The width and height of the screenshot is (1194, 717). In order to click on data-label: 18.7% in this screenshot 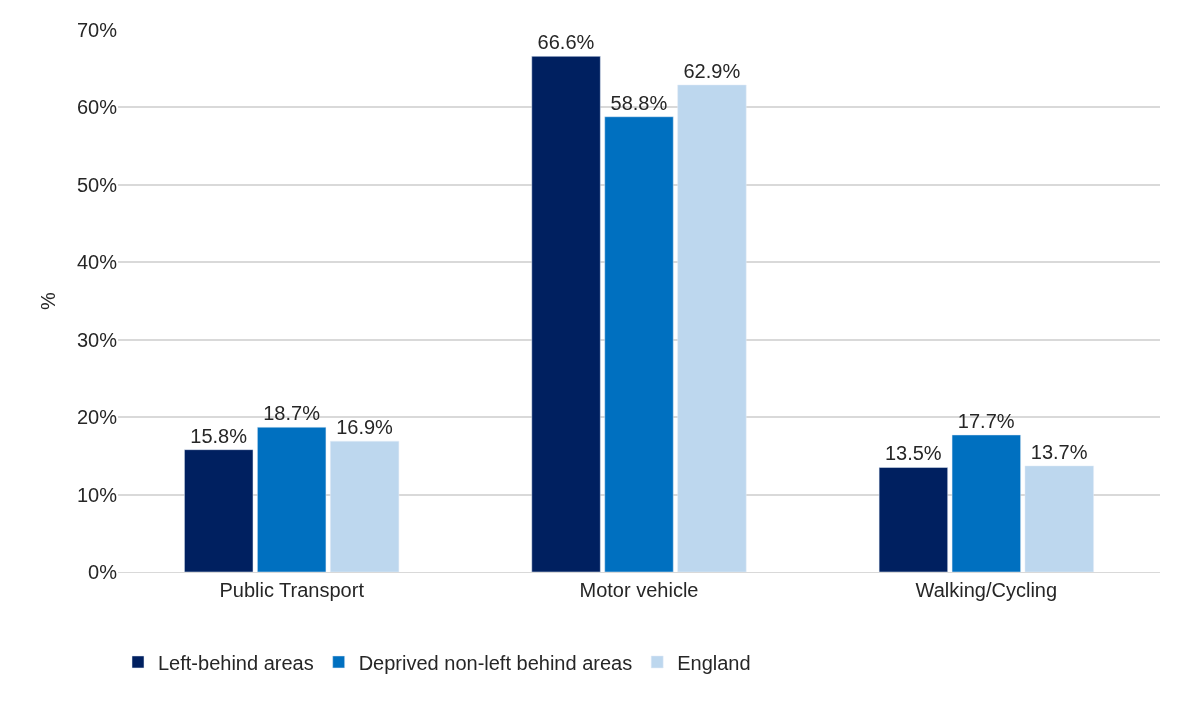, I will do `click(292, 413)`.